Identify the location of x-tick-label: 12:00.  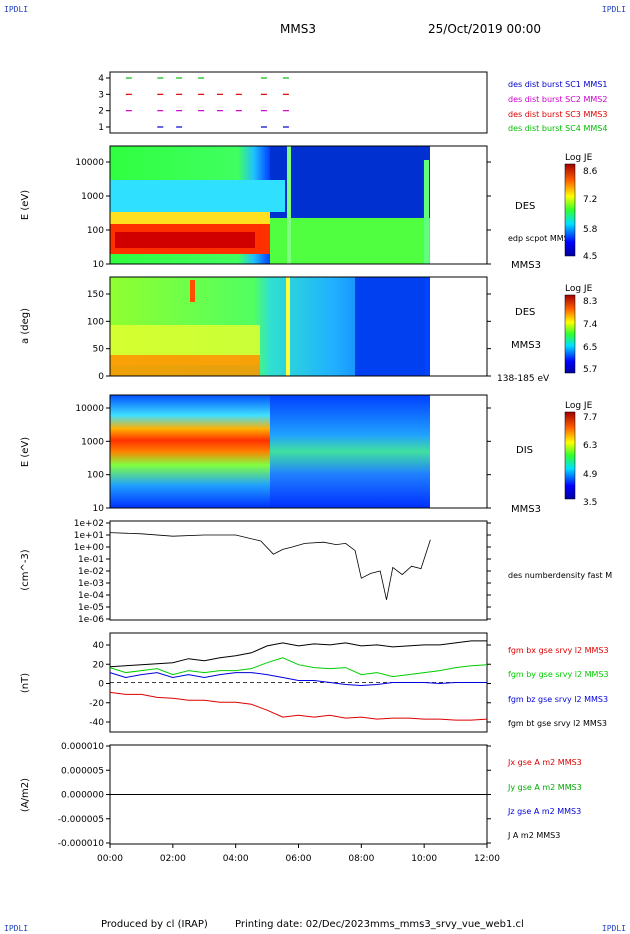
(487, 859).